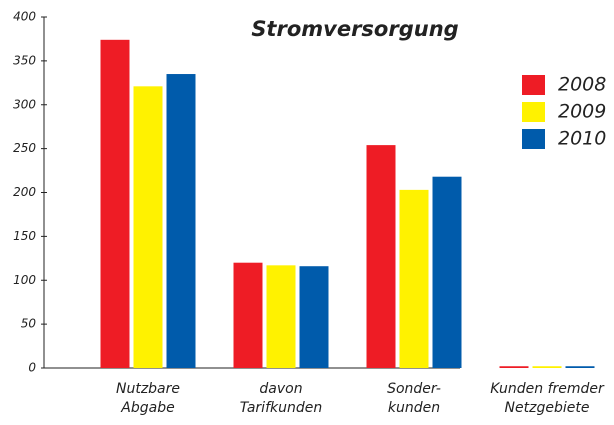 The height and width of the screenshot is (425, 614). Describe the element at coordinates (29, 324) in the screenshot. I see `y-tick-label: 50` at that location.